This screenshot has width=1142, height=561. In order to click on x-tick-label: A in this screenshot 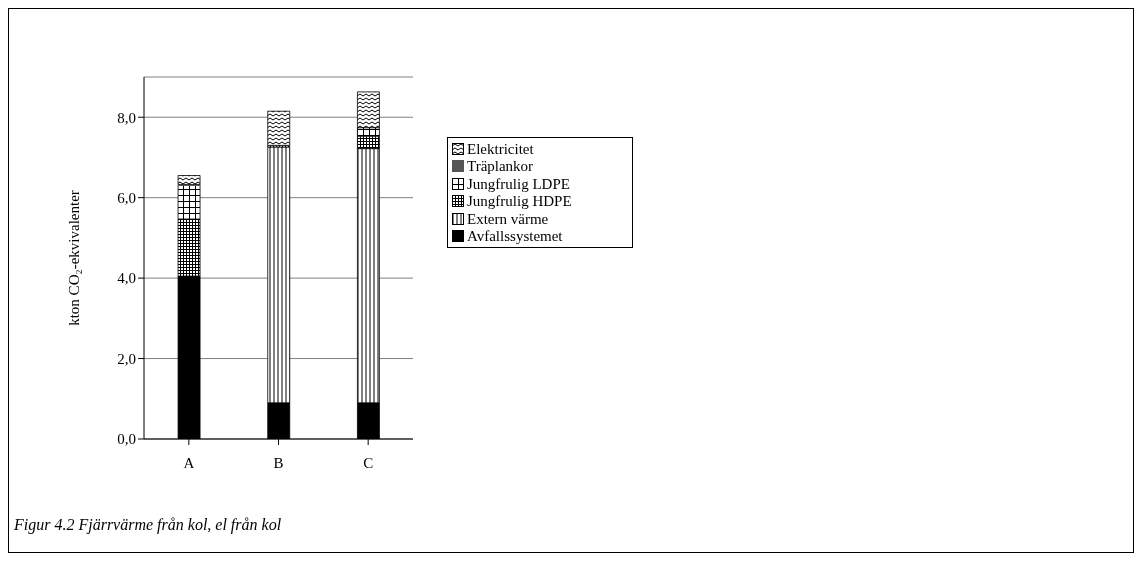, I will do `click(189, 462)`.